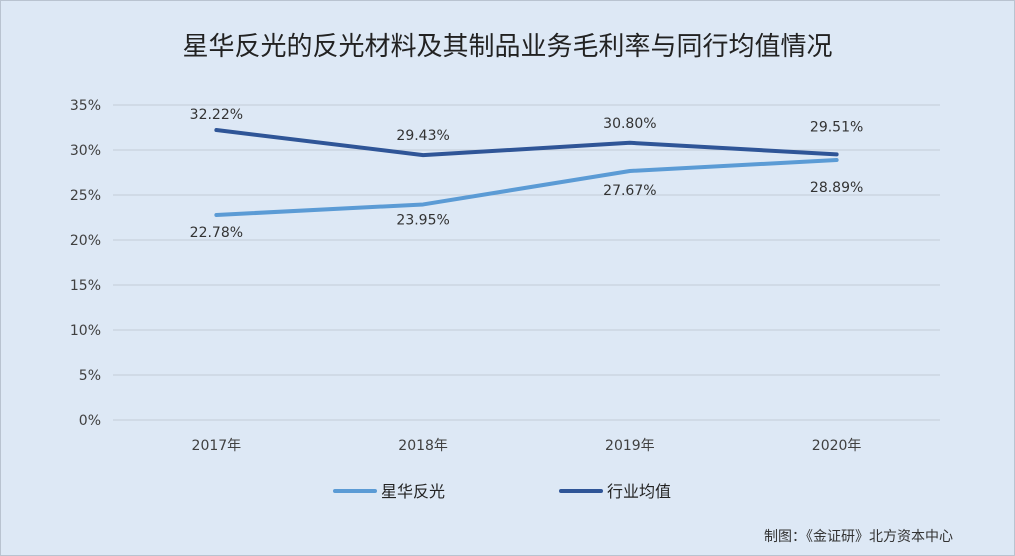  Describe the element at coordinates (837, 446) in the screenshot. I see `x-tick-label: 2020年` at that location.